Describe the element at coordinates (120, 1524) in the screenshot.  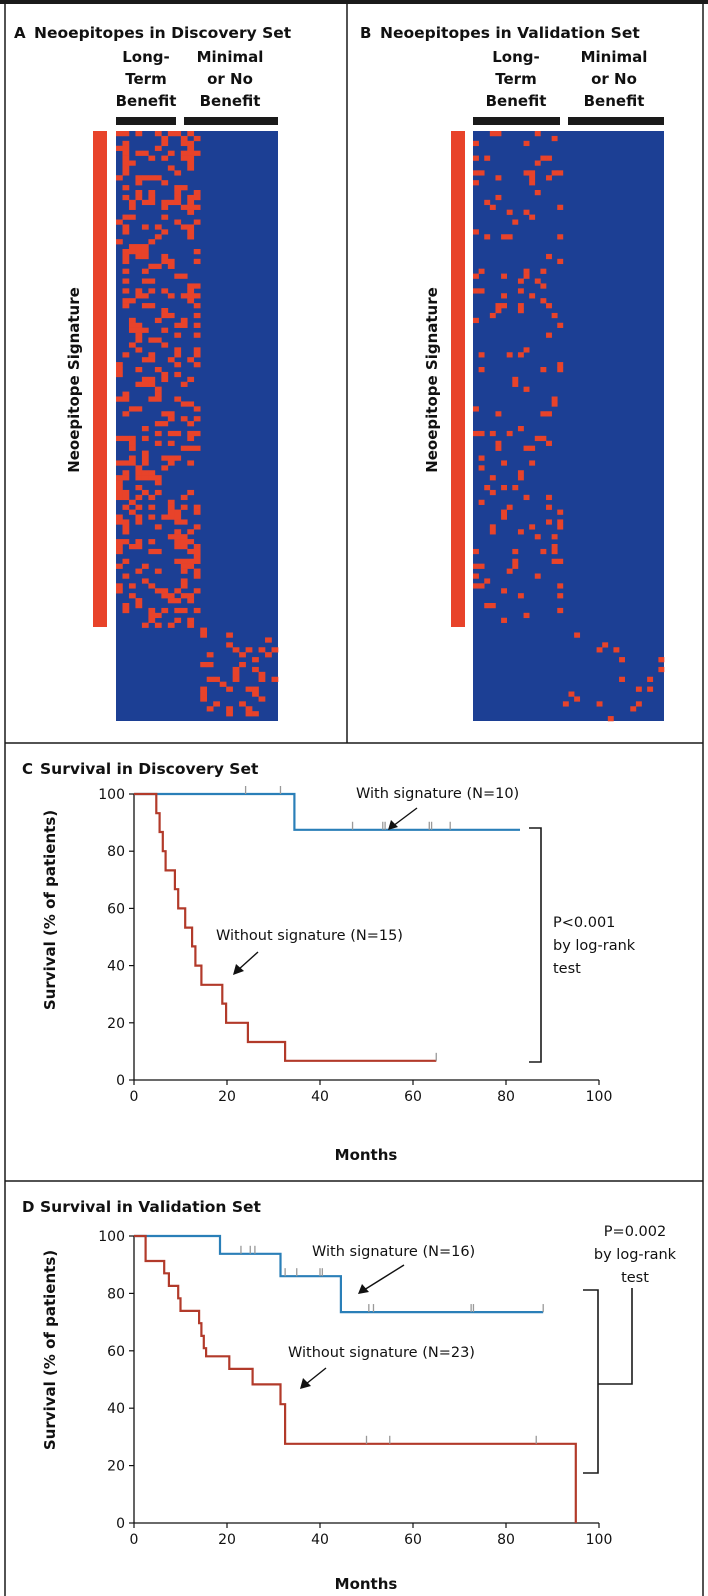
I see `y-tick-label: 0` at that location.